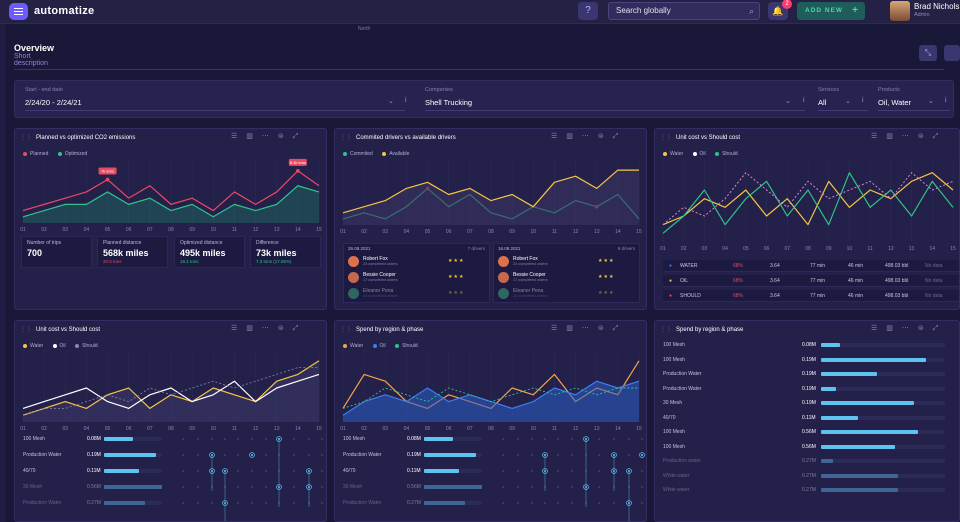  What do you see at coordinates (674, 359) in the screenshot?
I see `bar-label: 100 Mesh` at bounding box center [674, 359].